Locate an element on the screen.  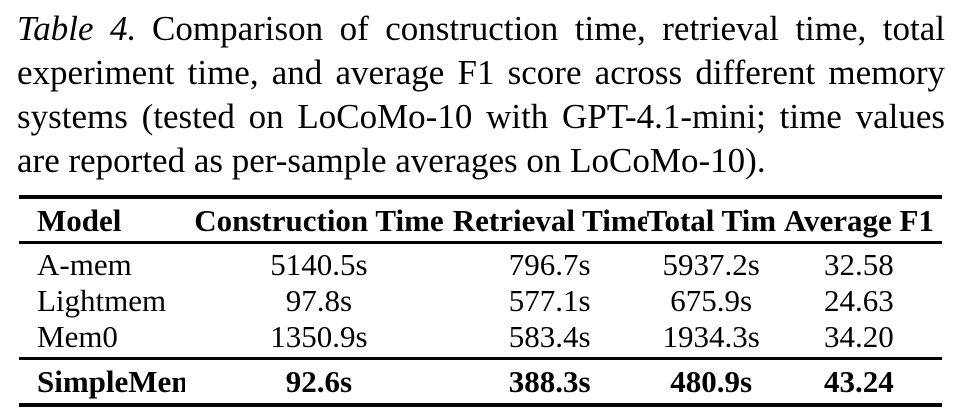
col-header-model: Model is located at coordinates (102, 219).